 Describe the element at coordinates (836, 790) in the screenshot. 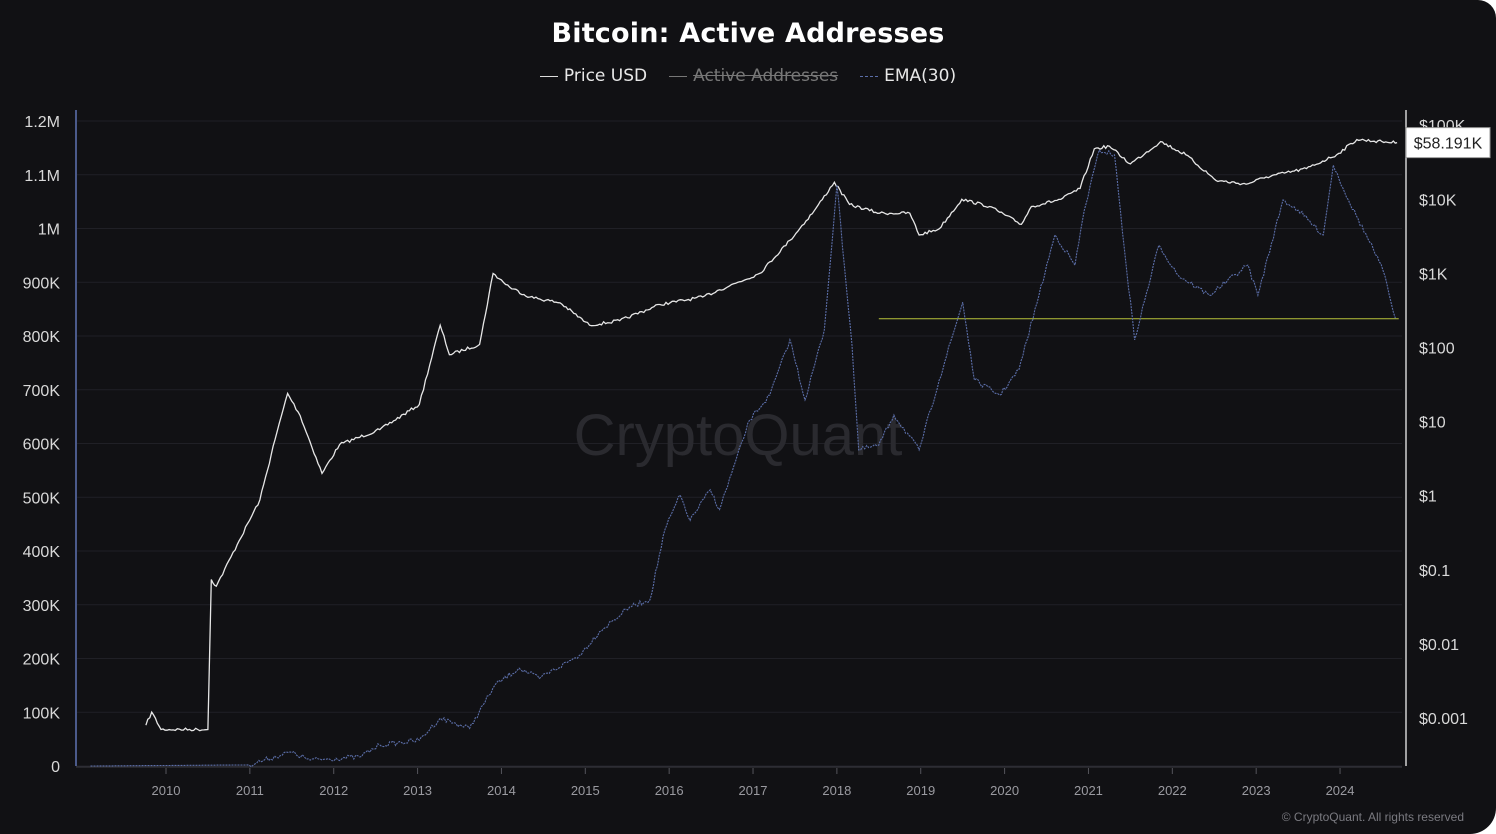

I see `x-tick-label: 2018` at that location.